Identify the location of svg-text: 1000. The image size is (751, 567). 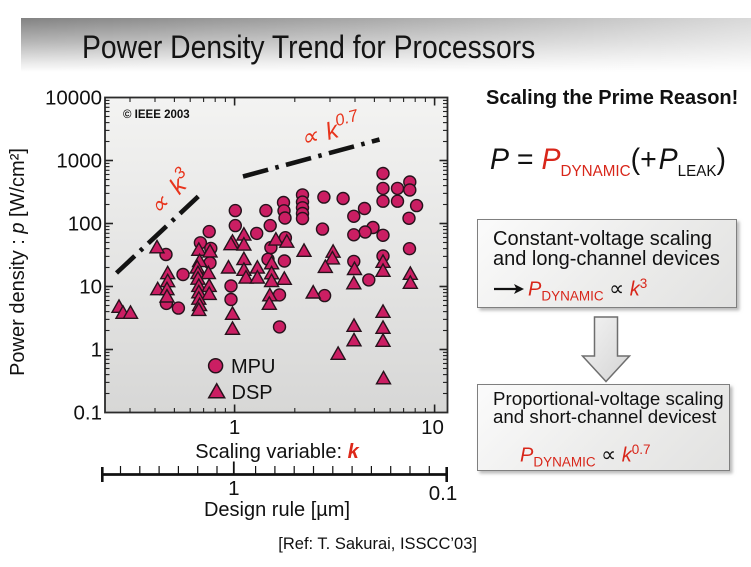
(79, 161).